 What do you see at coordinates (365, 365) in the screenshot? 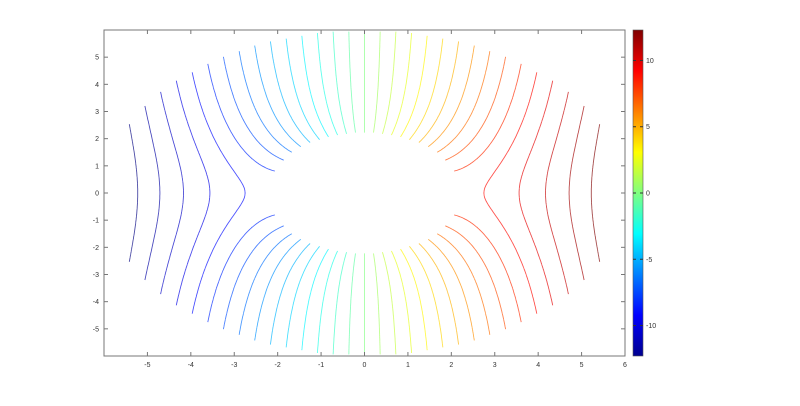
I see `x-tick-label: 0` at bounding box center [365, 365].